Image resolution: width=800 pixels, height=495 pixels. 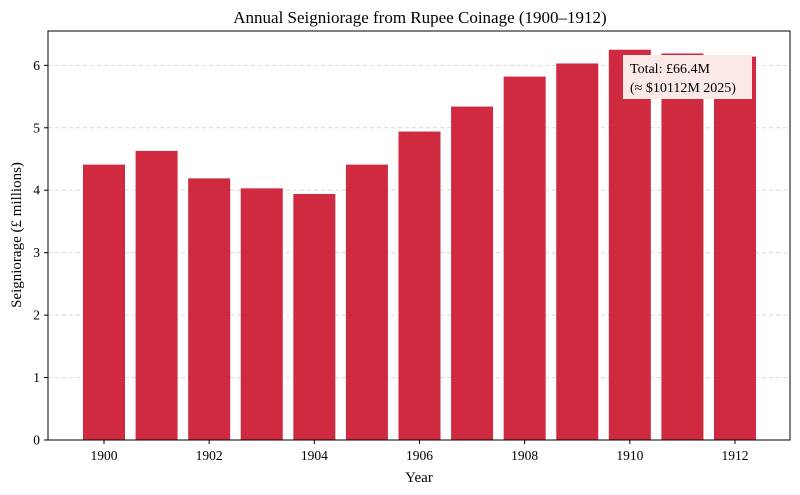 What do you see at coordinates (314, 455) in the screenshot?
I see `x-tick-label: 1904` at bounding box center [314, 455].